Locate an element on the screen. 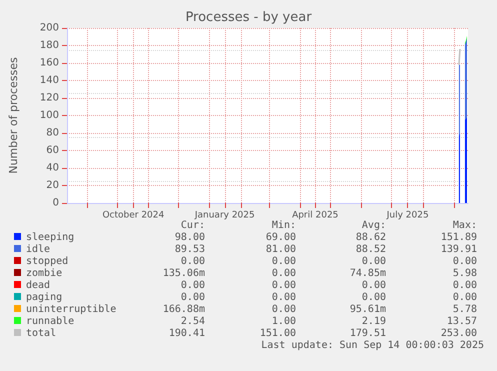 The image size is (497, 371). x-tick-label: April 2025 is located at coordinates (315, 215).